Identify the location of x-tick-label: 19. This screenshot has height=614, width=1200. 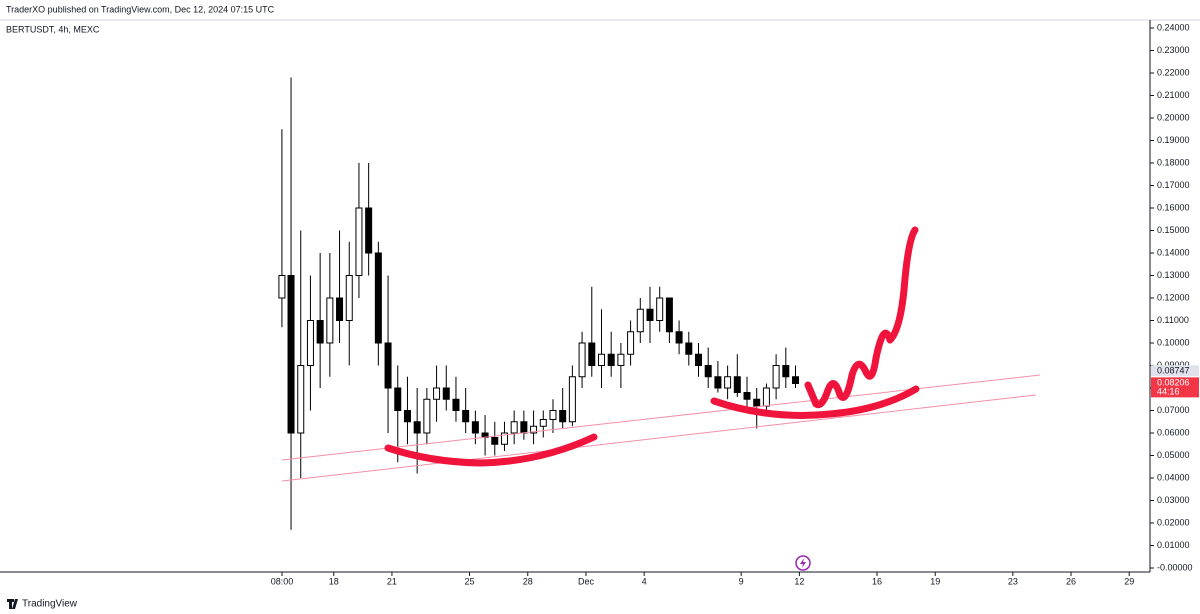
(935, 581).